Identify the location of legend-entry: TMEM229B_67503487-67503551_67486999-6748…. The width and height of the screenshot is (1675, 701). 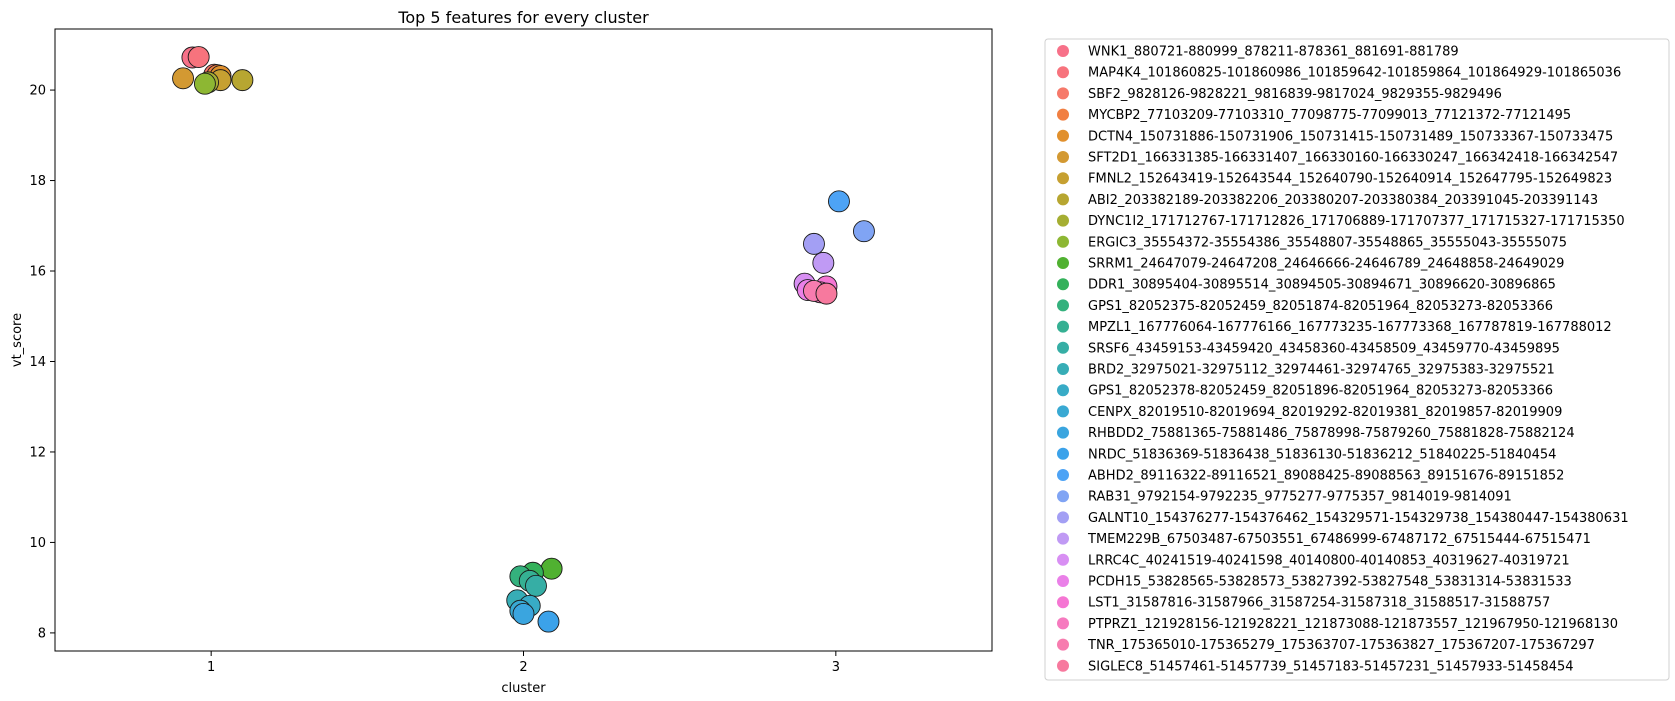
(1324, 539).